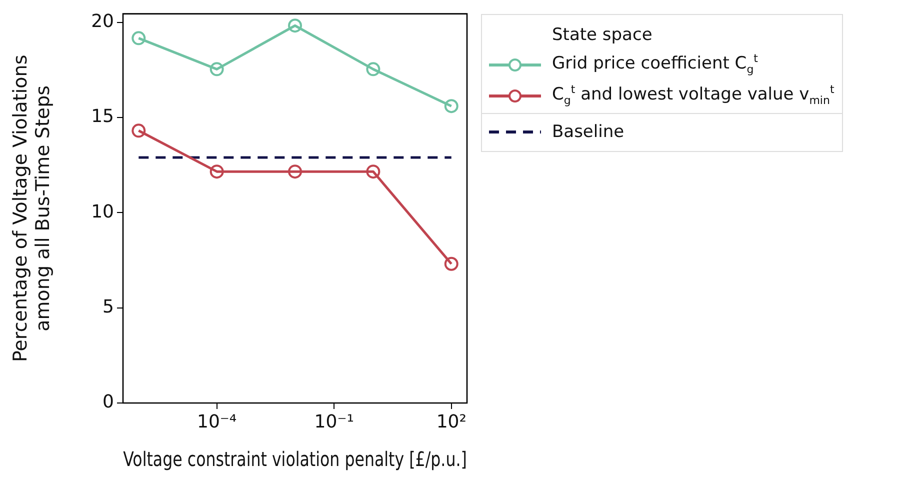  I want to click on y-tick-label: 10, so click(102, 211).